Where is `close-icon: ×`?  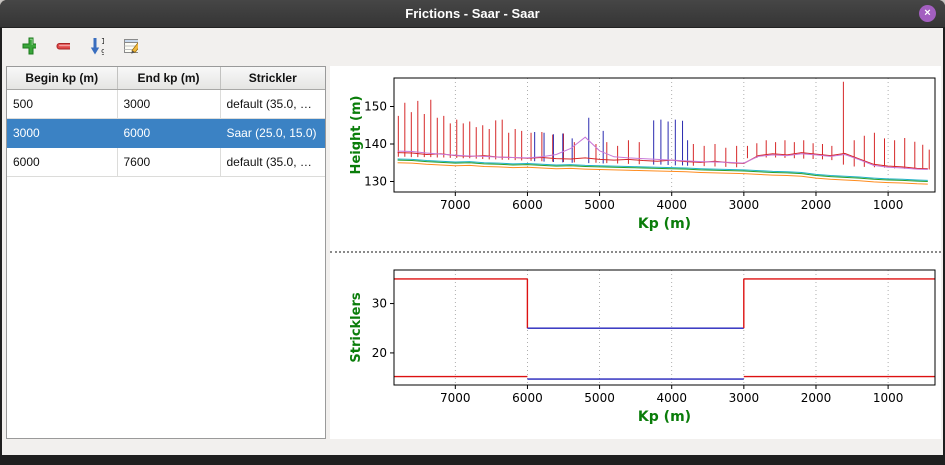
close-icon: × is located at coordinates (927, 13).